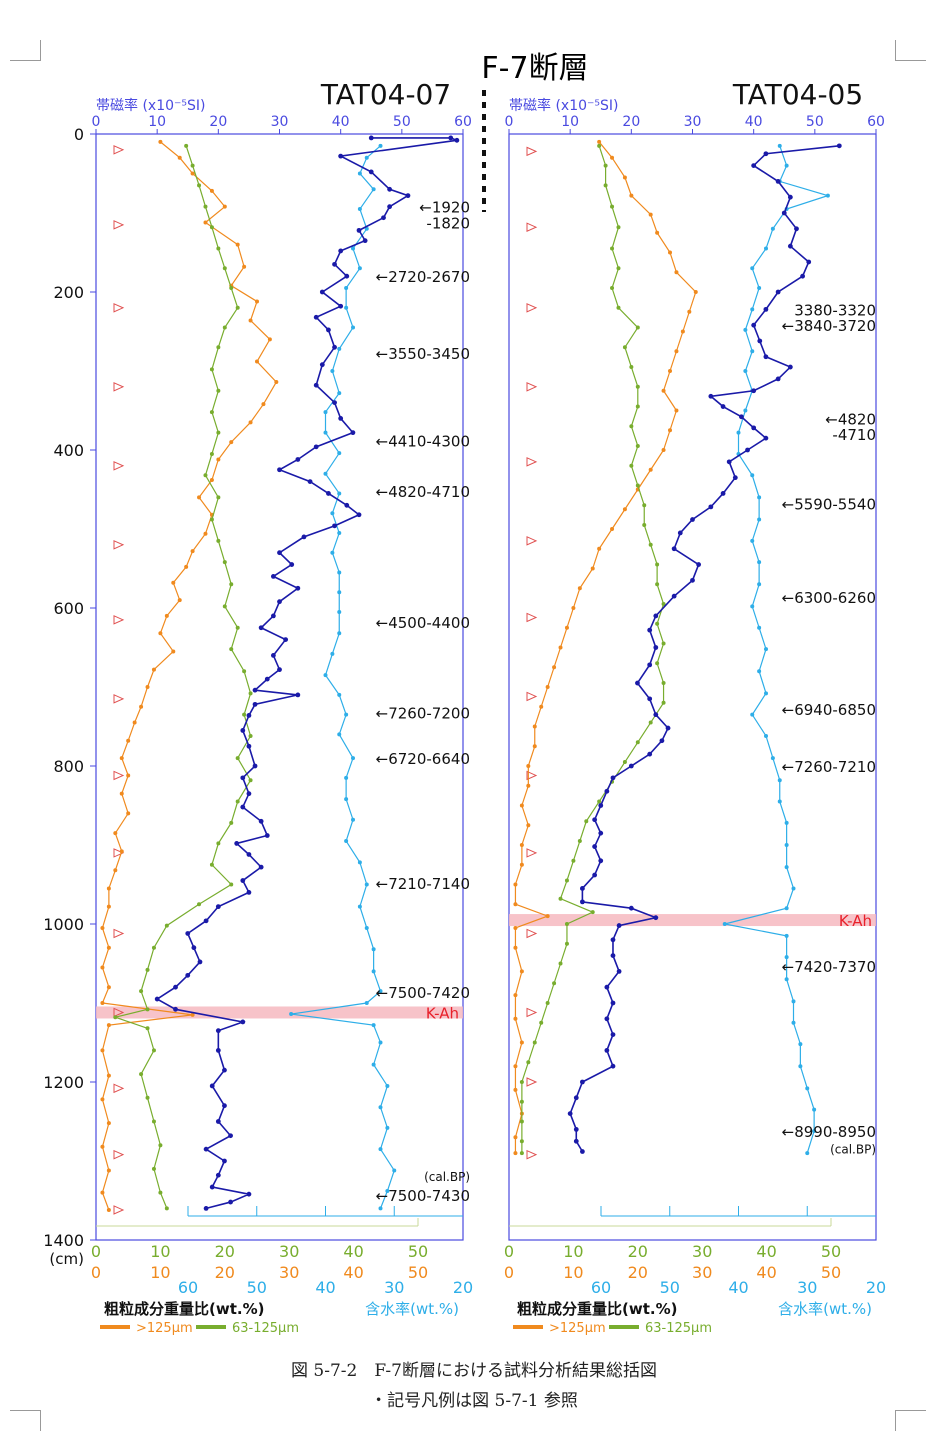  Describe the element at coordinates (854, 435) in the screenshot. I see `age-annotation: -4710` at that location.